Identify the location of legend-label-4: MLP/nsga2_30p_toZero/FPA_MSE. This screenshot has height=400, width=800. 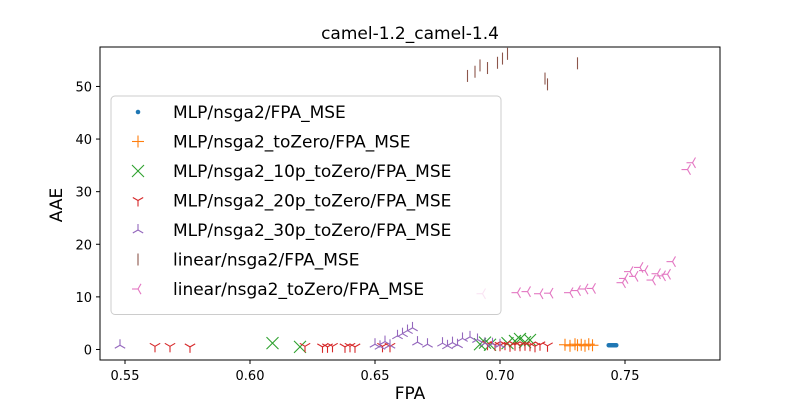
(312, 231).